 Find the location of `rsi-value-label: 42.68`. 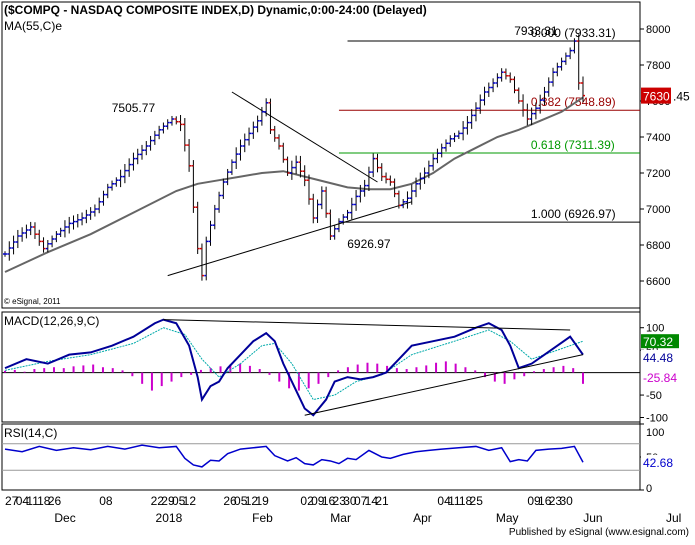

rsi-value-label: 42.68 is located at coordinates (658, 463).